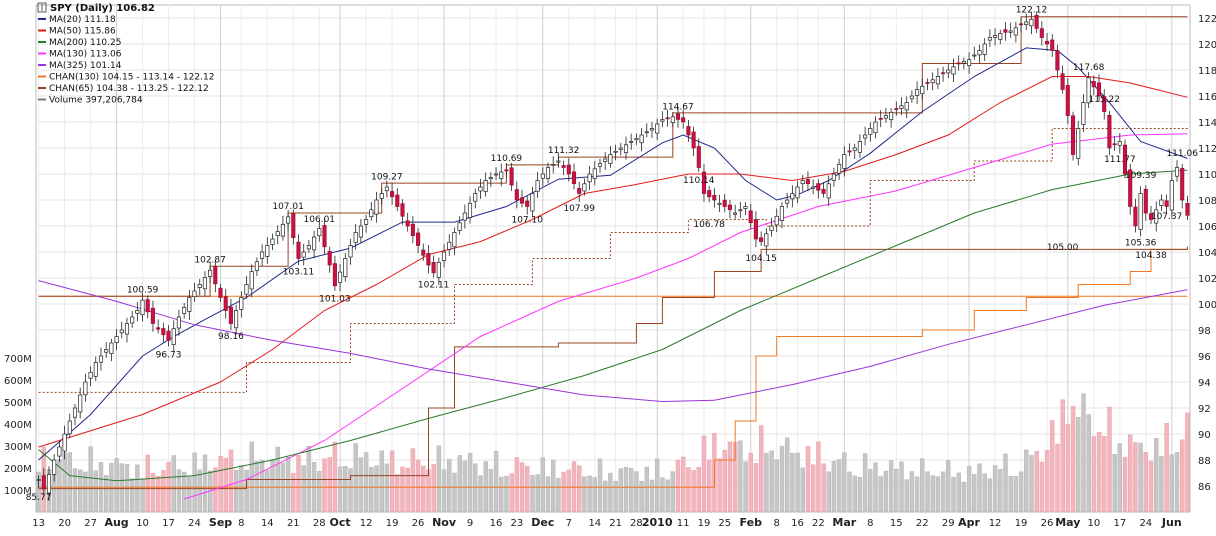 This screenshot has height=536, width=1216. What do you see at coordinates (594, 523) in the screenshot?
I see `x-tick-label: 14` at bounding box center [594, 523].